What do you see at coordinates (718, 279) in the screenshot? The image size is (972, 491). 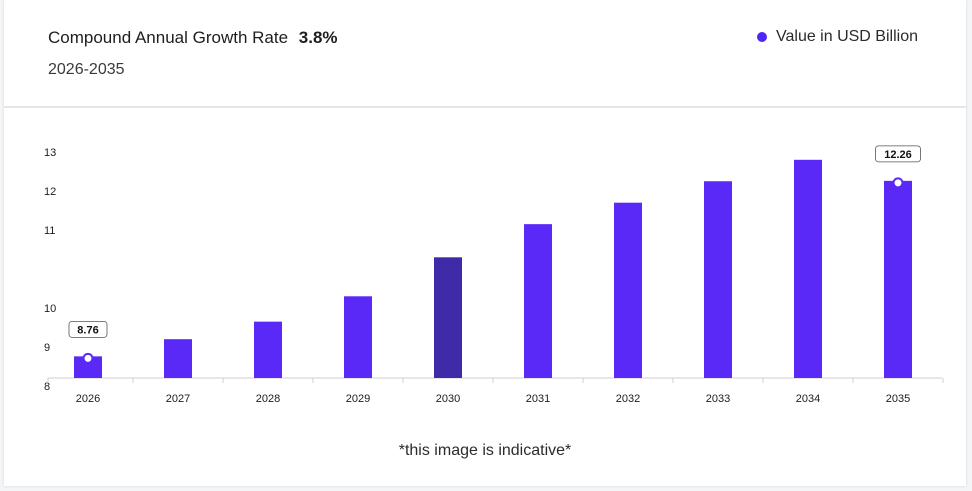 I see `bar-2033` at bounding box center [718, 279].